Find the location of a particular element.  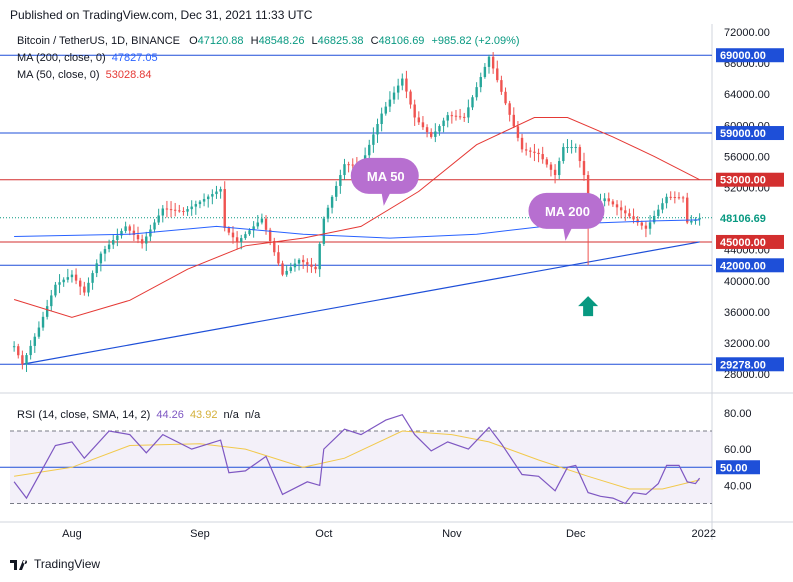

close-label: C is located at coordinates (374, 41).